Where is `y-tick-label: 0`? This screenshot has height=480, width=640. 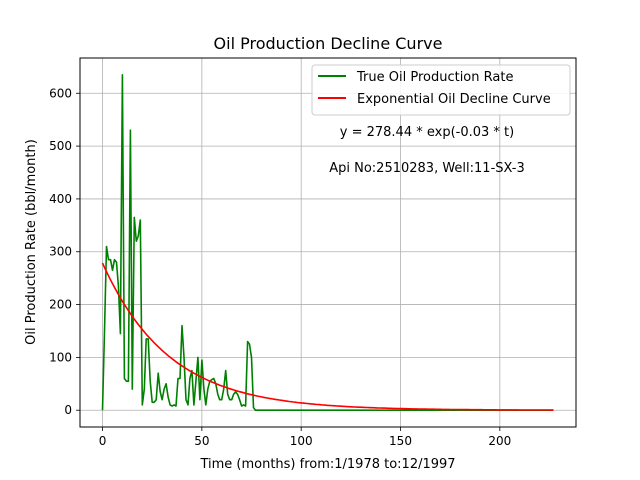 y-tick-label: 0 is located at coordinates (68, 410).